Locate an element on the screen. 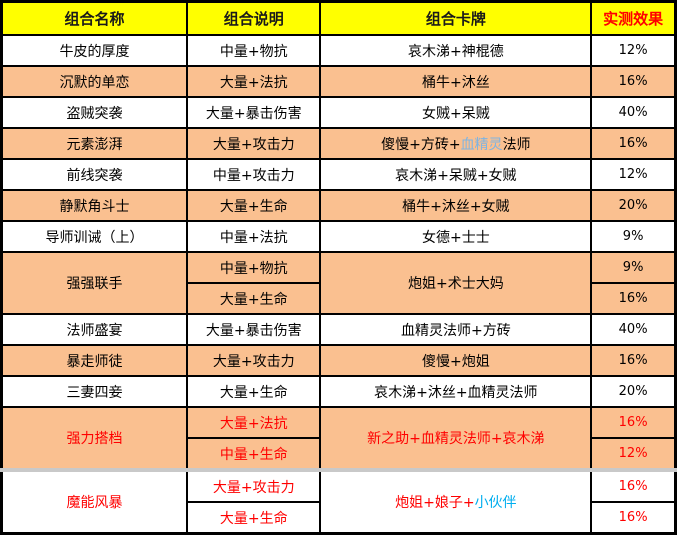 Image resolution: width=677 pixels, height=535 pixels. combo-name-cell: 暴走师徒 is located at coordinates (94, 360).